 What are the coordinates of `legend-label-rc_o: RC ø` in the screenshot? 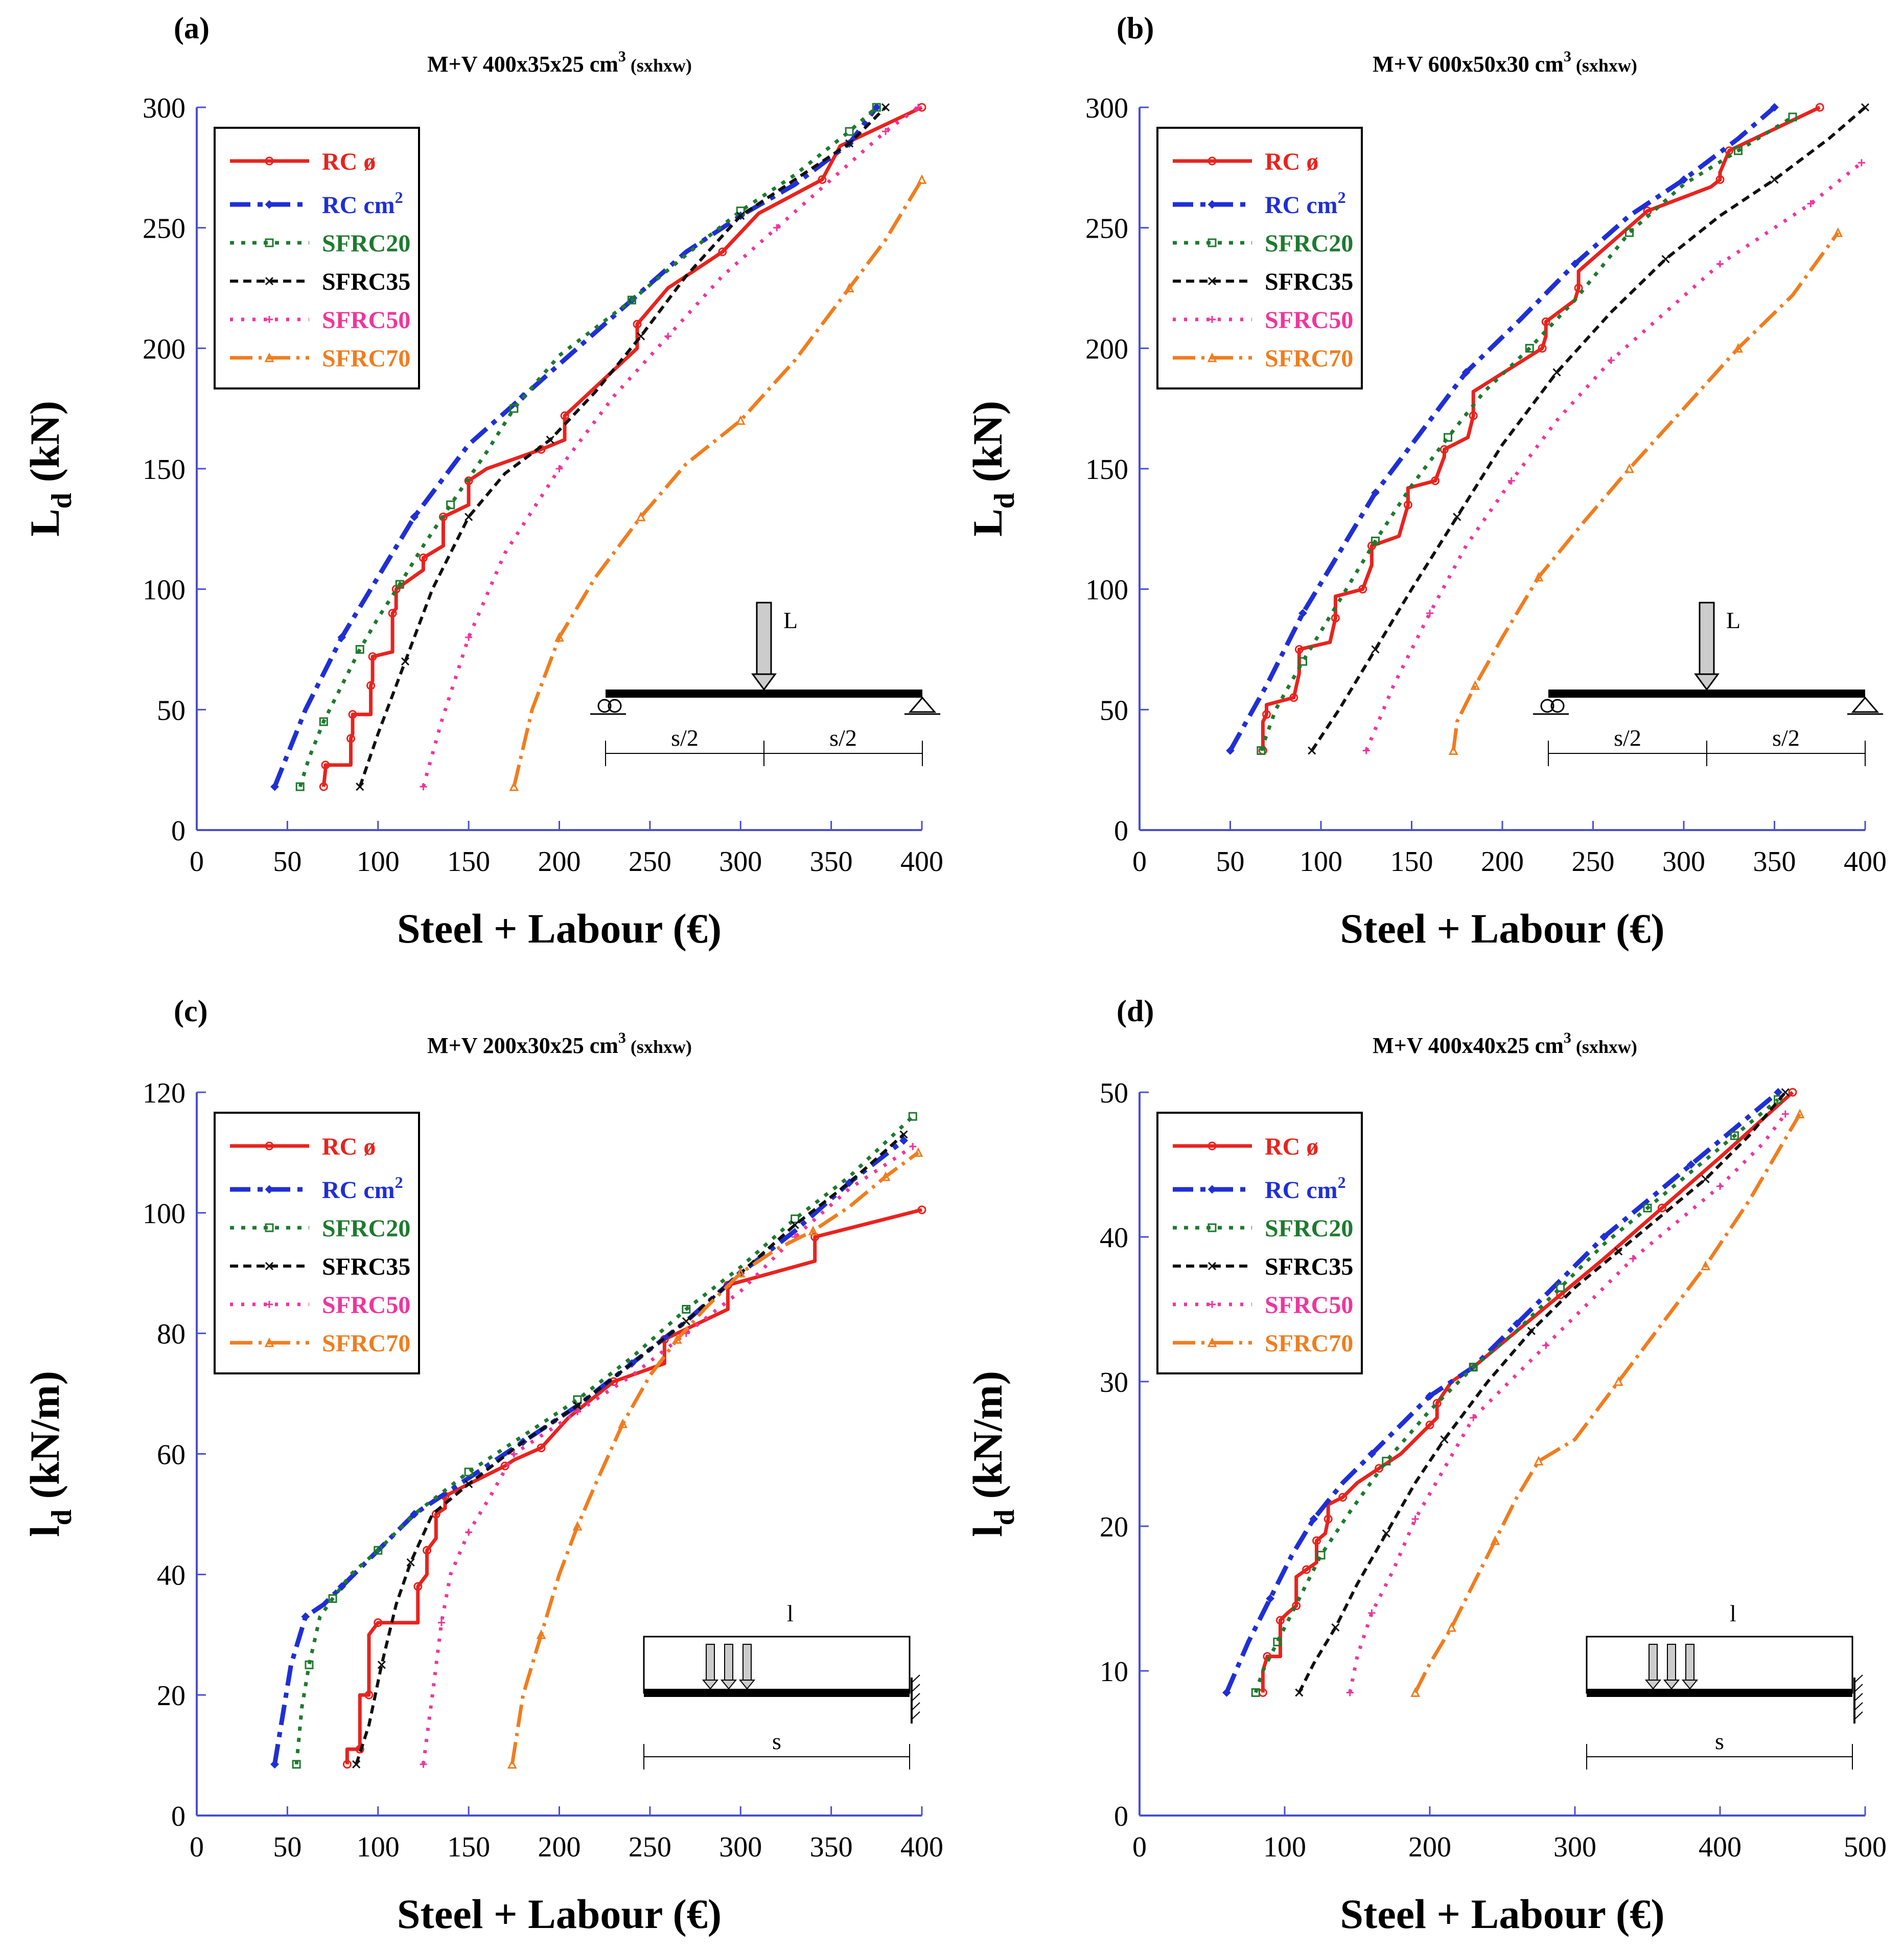 It's located at (1292, 1146).